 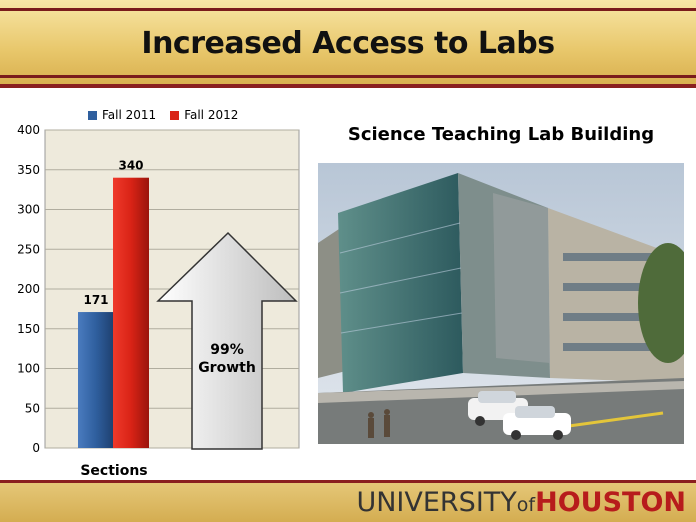 What do you see at coordinates (175, 115) in the screenshot?
I see `legend-swatch-fall-2012` at bounding box center [175, 115].